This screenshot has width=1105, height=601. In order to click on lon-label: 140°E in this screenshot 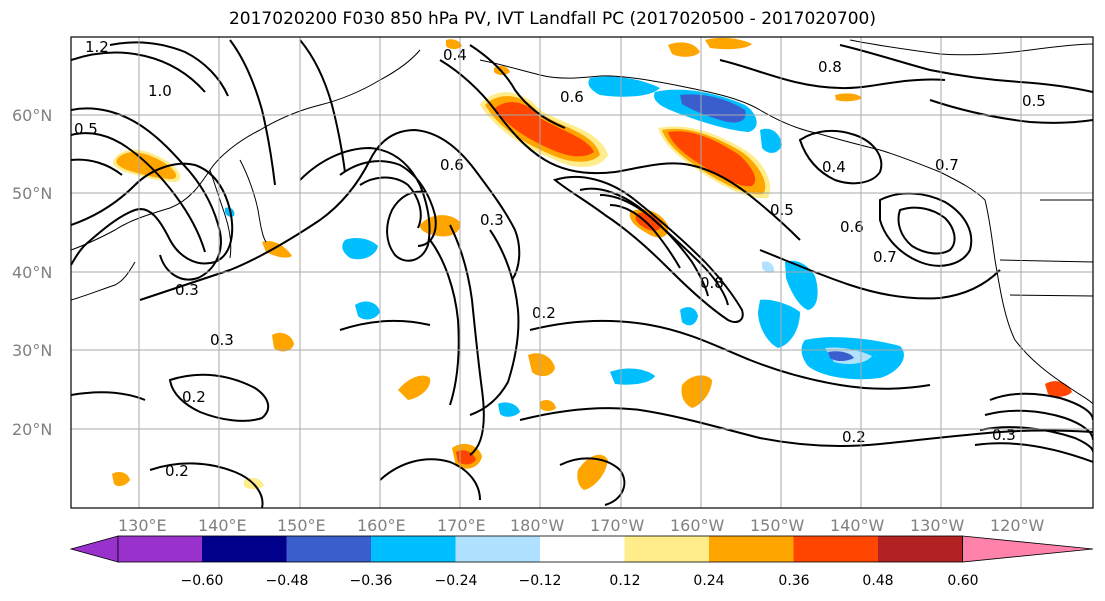, I will do `click(222, 525)`.